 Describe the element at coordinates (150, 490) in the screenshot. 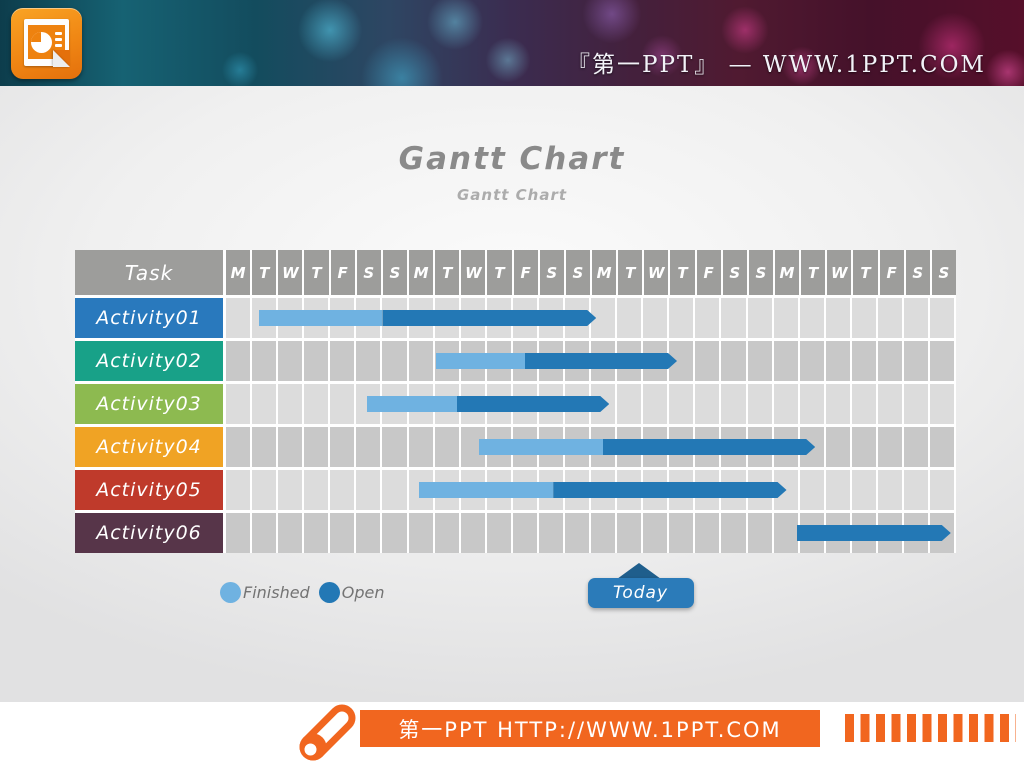

I see `task-label: Activity05` at that location.